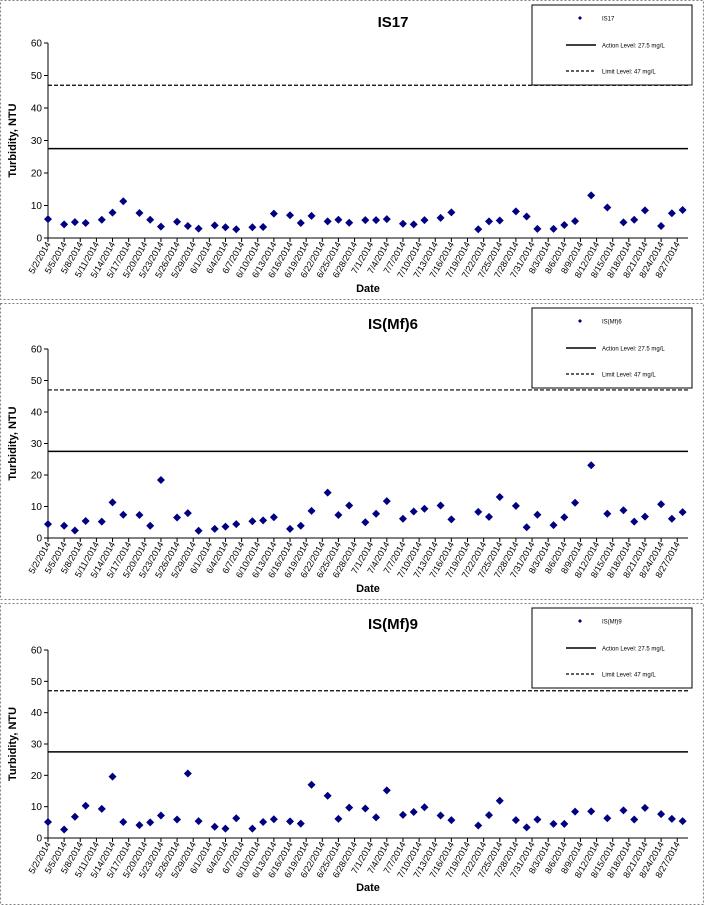  Describe the element at coordinates (612, 323) in the screenshot. I see `legend-series-label: IS(Mf)6` at that location.